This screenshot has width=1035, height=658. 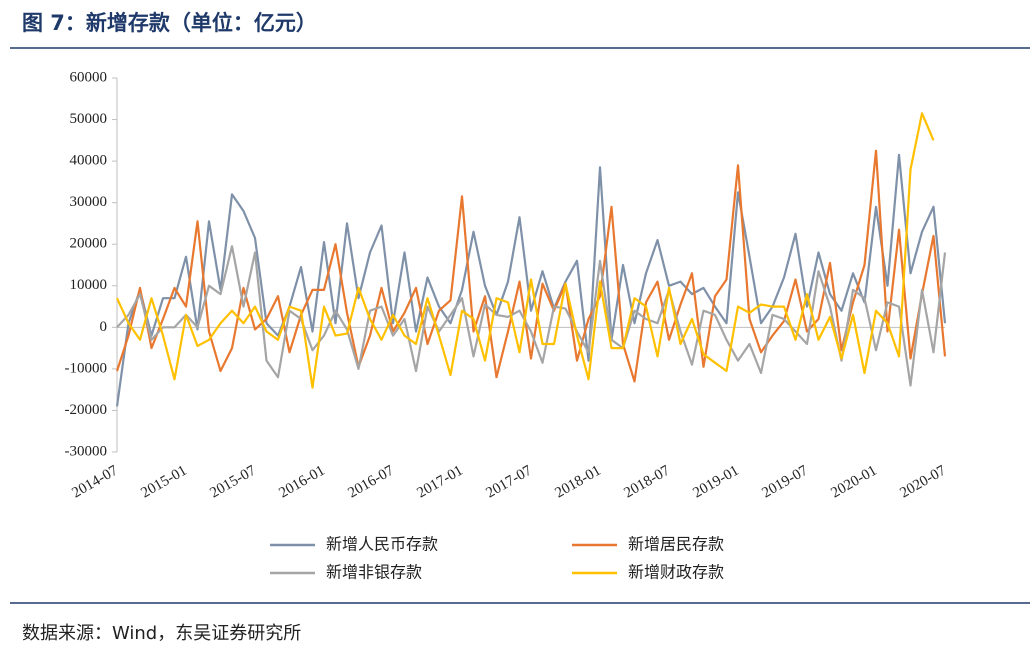 I want to click on y-tick-label: 0, so click(x=104, y=327).